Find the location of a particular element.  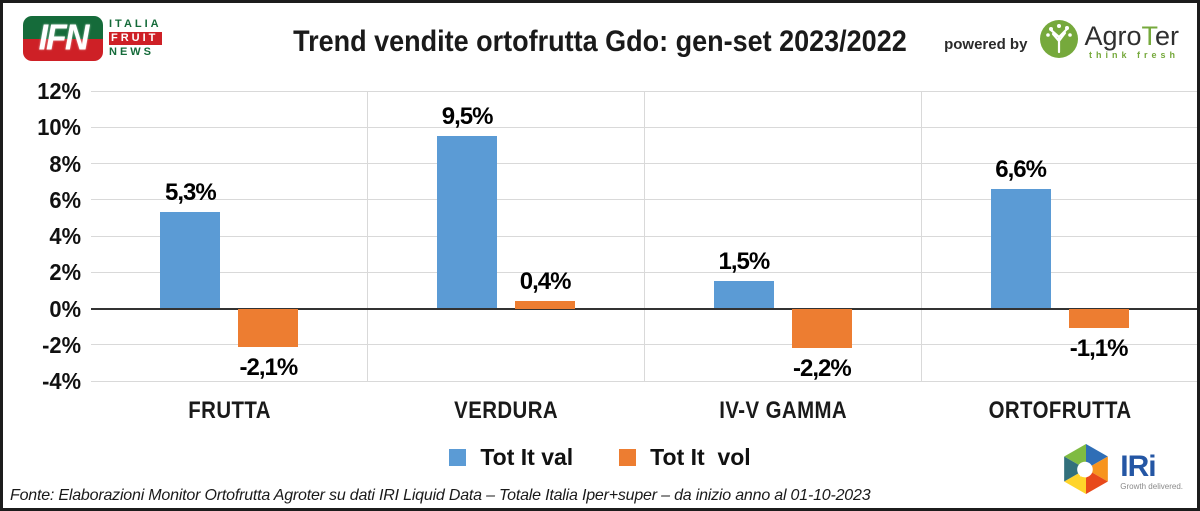

category-label-iv-v-gamma: IV-V GAMMA is located at coordinates (783, 411).